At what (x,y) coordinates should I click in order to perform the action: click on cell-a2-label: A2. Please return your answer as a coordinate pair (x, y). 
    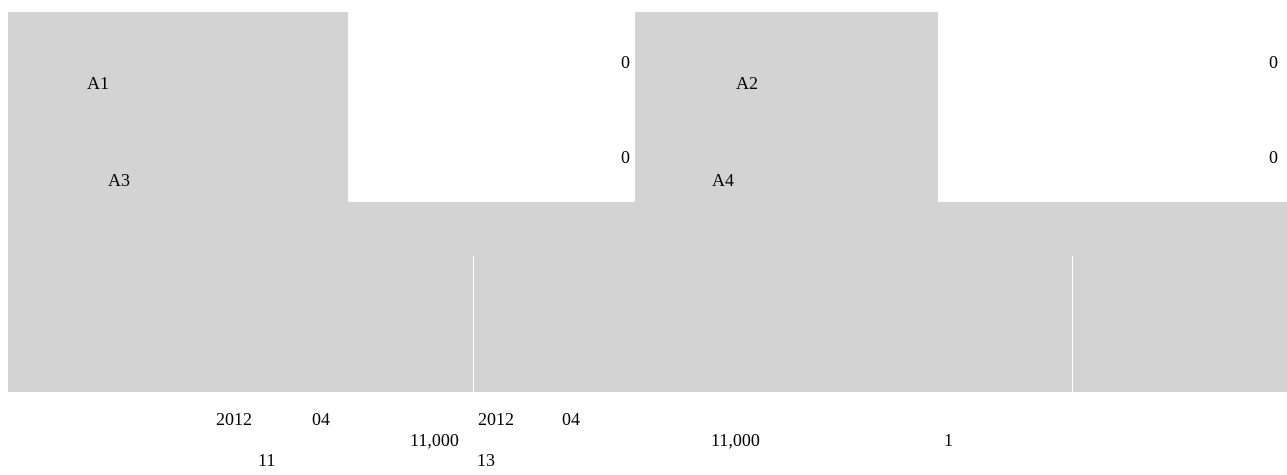
    Looking at the image, I should click on (747, 83).